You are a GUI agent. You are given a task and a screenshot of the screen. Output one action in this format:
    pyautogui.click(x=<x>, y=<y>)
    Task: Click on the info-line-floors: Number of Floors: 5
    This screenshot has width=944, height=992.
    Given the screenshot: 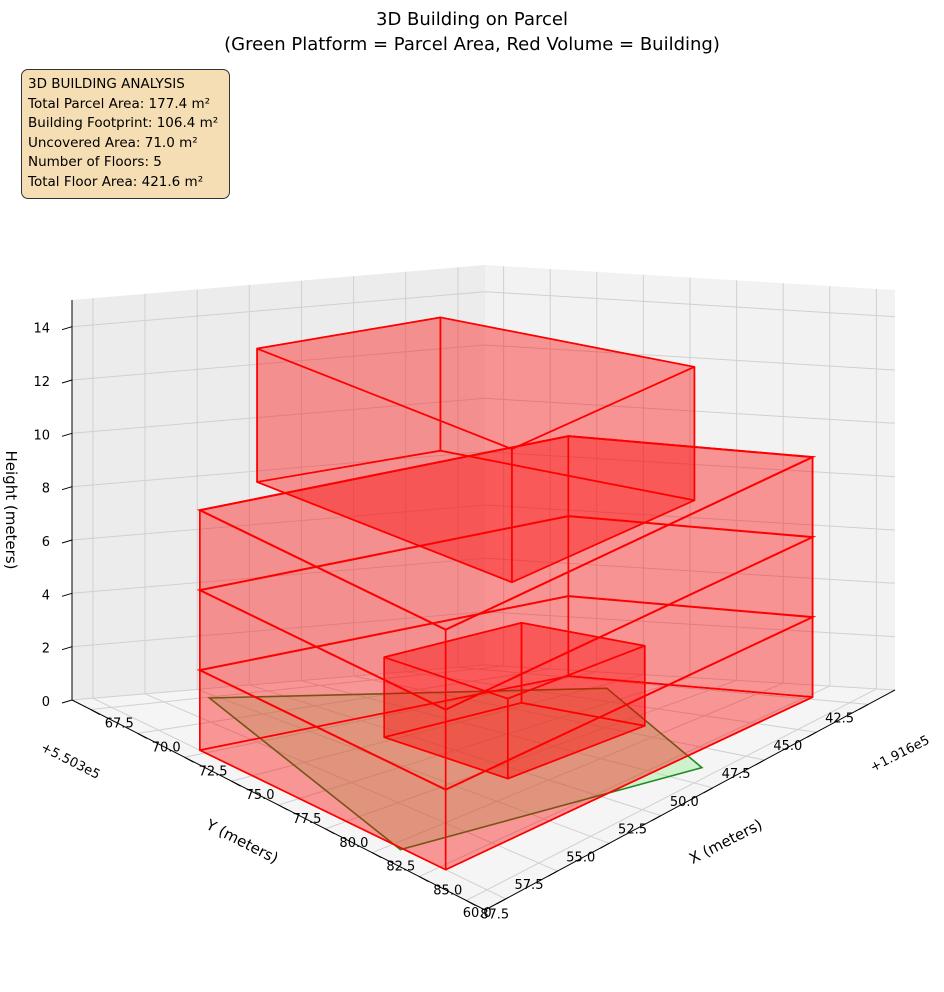 What is the action you would take?
    pyautogui.click(x=95, y=162)
    